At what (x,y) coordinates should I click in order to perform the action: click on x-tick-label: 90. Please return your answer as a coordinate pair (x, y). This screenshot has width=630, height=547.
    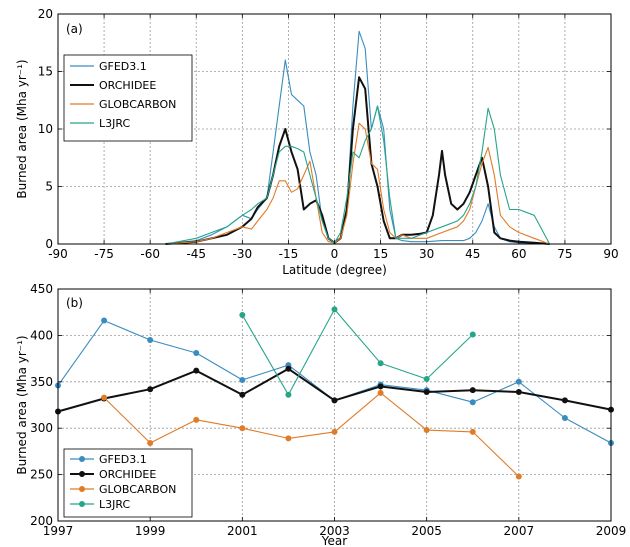
    Looking at the image, I should click on (610, 254).